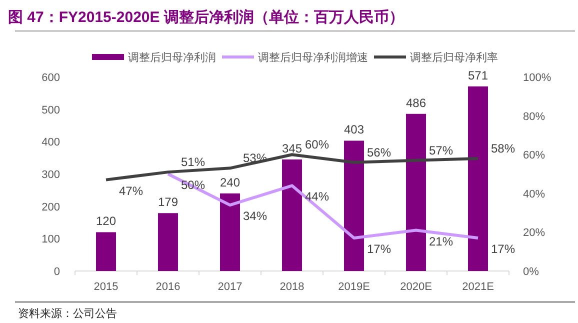  I want to click on y-tick-label: 300, so click(51, 175).